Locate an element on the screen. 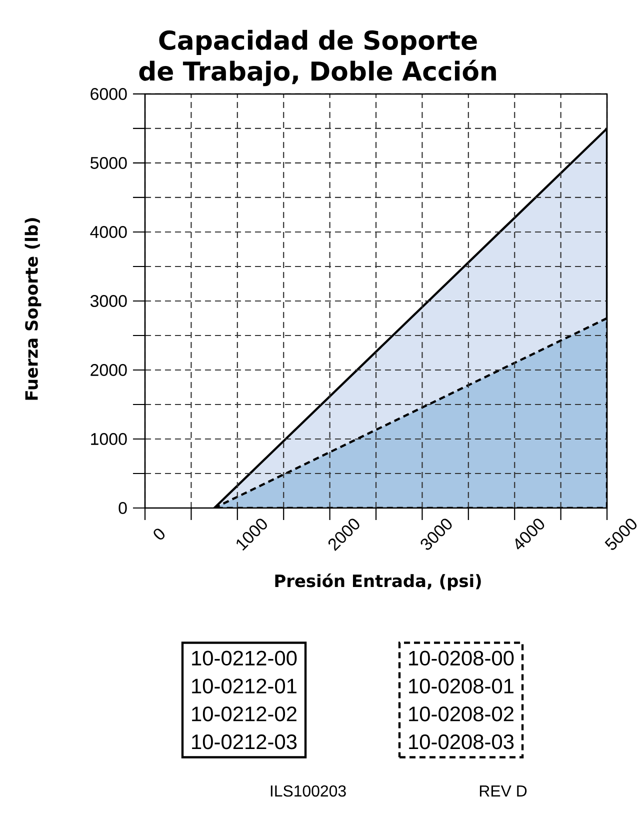 This screenshot has width=643, height=819. text: 10-0212-01 is located at coordinates (244, 686).